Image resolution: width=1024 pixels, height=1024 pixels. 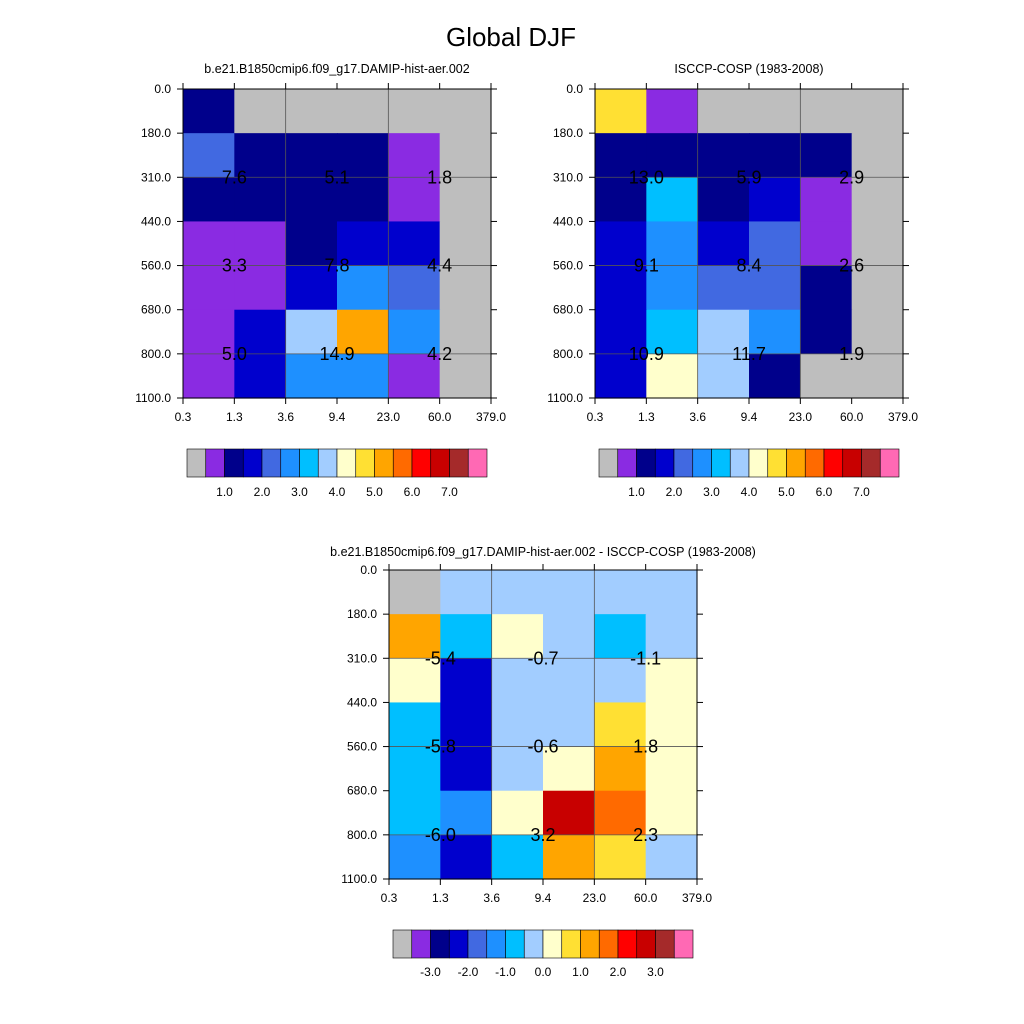 I want to click on colorbar-label: -2.0, so click(x=468, y=972).